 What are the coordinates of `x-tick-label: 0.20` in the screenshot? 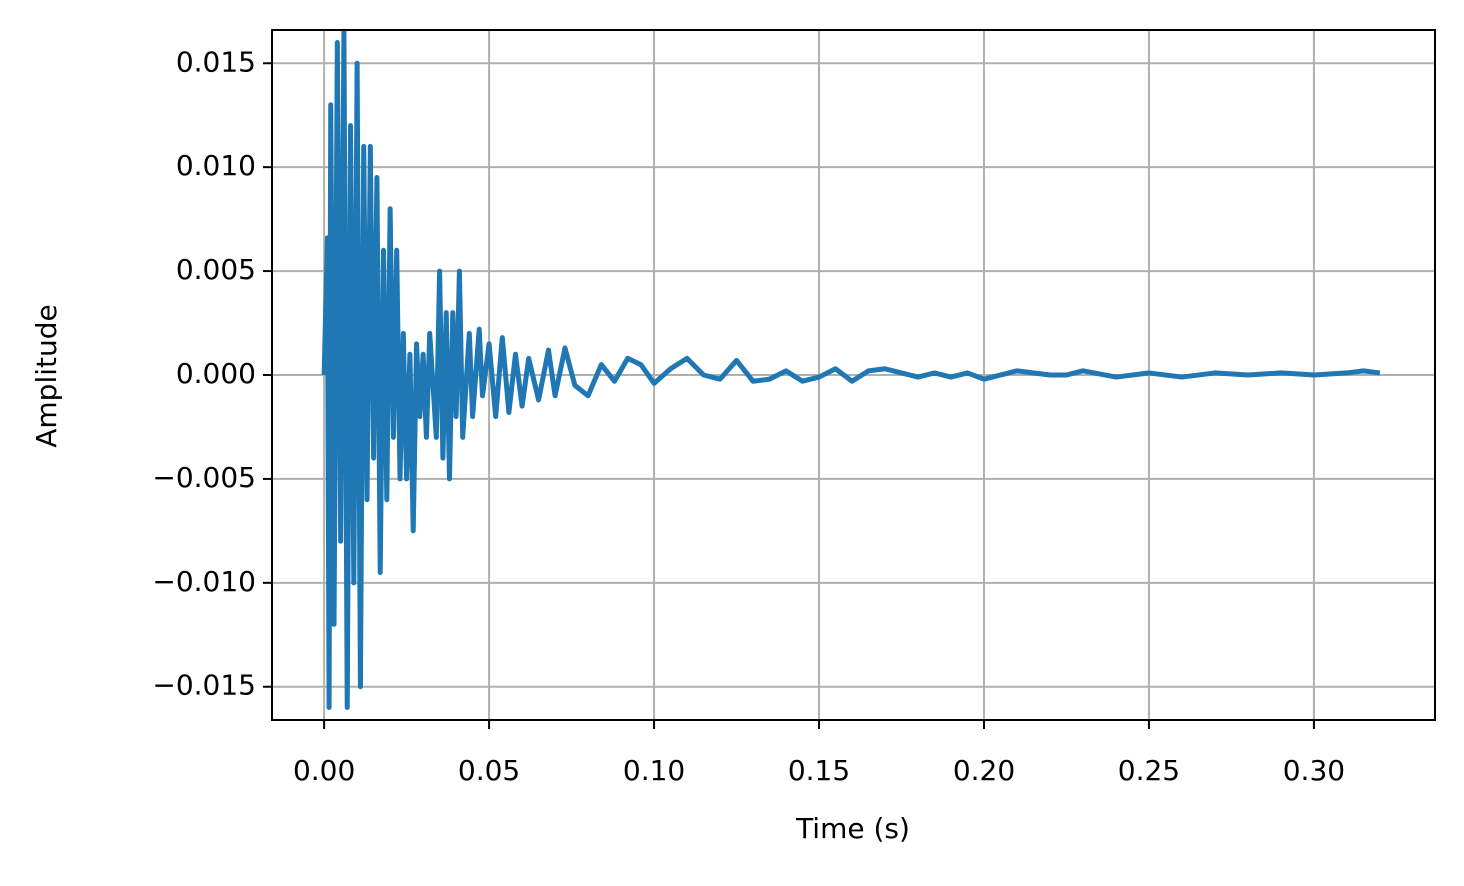 It's located at (984, 770).